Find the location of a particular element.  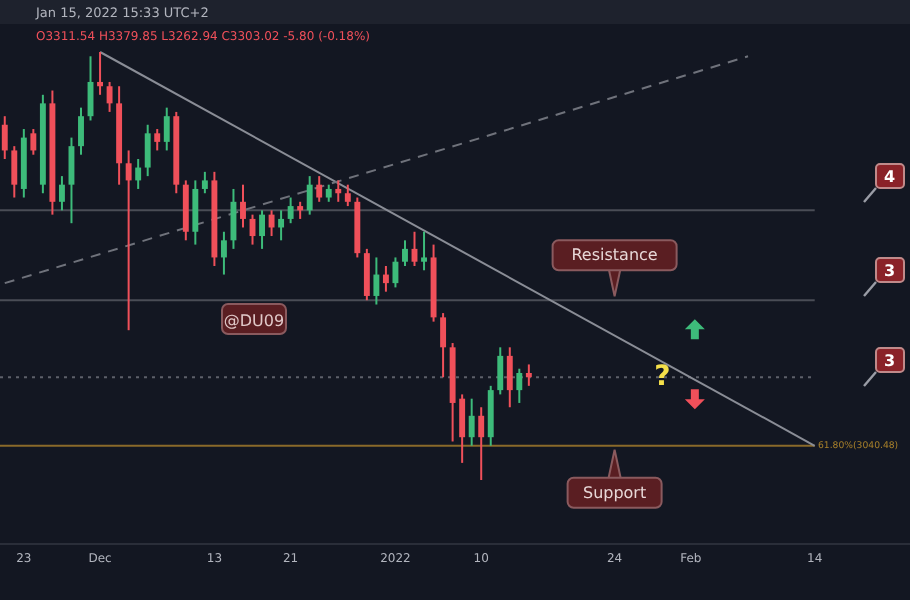

annotation: Resistance is located at coordinates (614, 255).